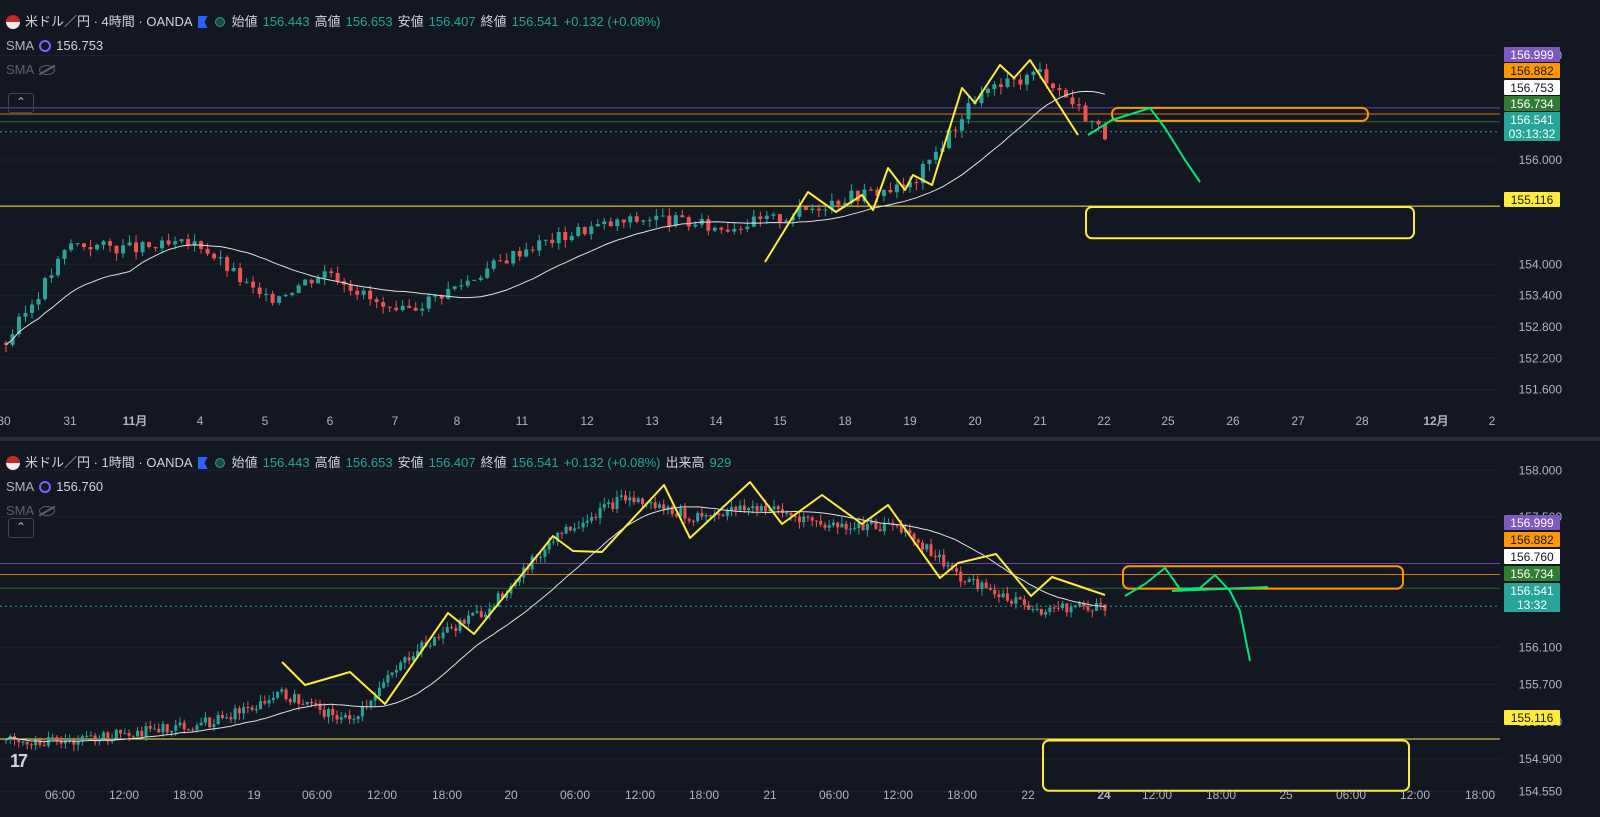 Image resolution: width=1600 pixels, height=817 pixels. Describe the element at coordinates (333, 46) in the screenshot. I see `sma-row: SMA 156.753` at that location.